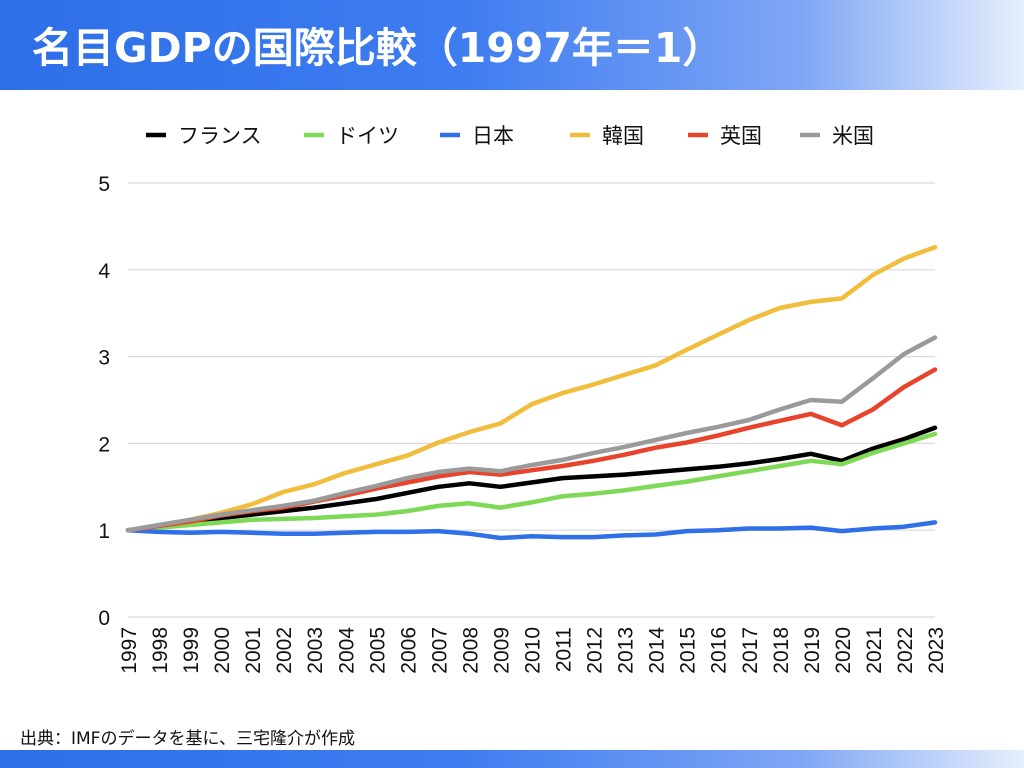 The height and width of the screenshot is (768, 1024). I want to click on x-tick-label: 1999, so click(191, 650).